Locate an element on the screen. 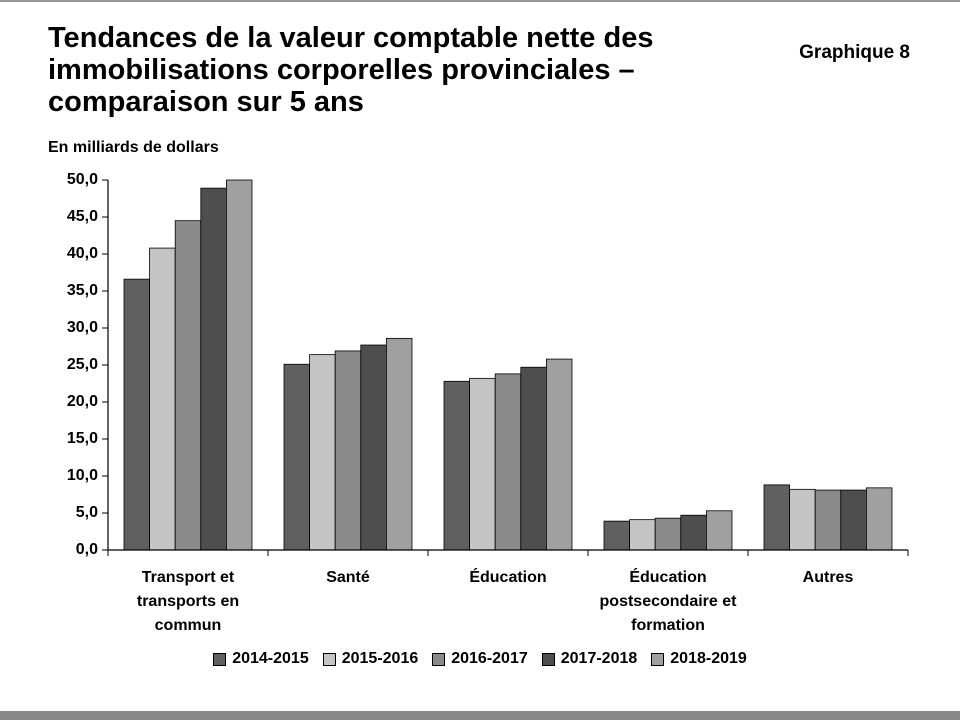  legend-item: 2016-2017 is located at coordinates (480, 659).